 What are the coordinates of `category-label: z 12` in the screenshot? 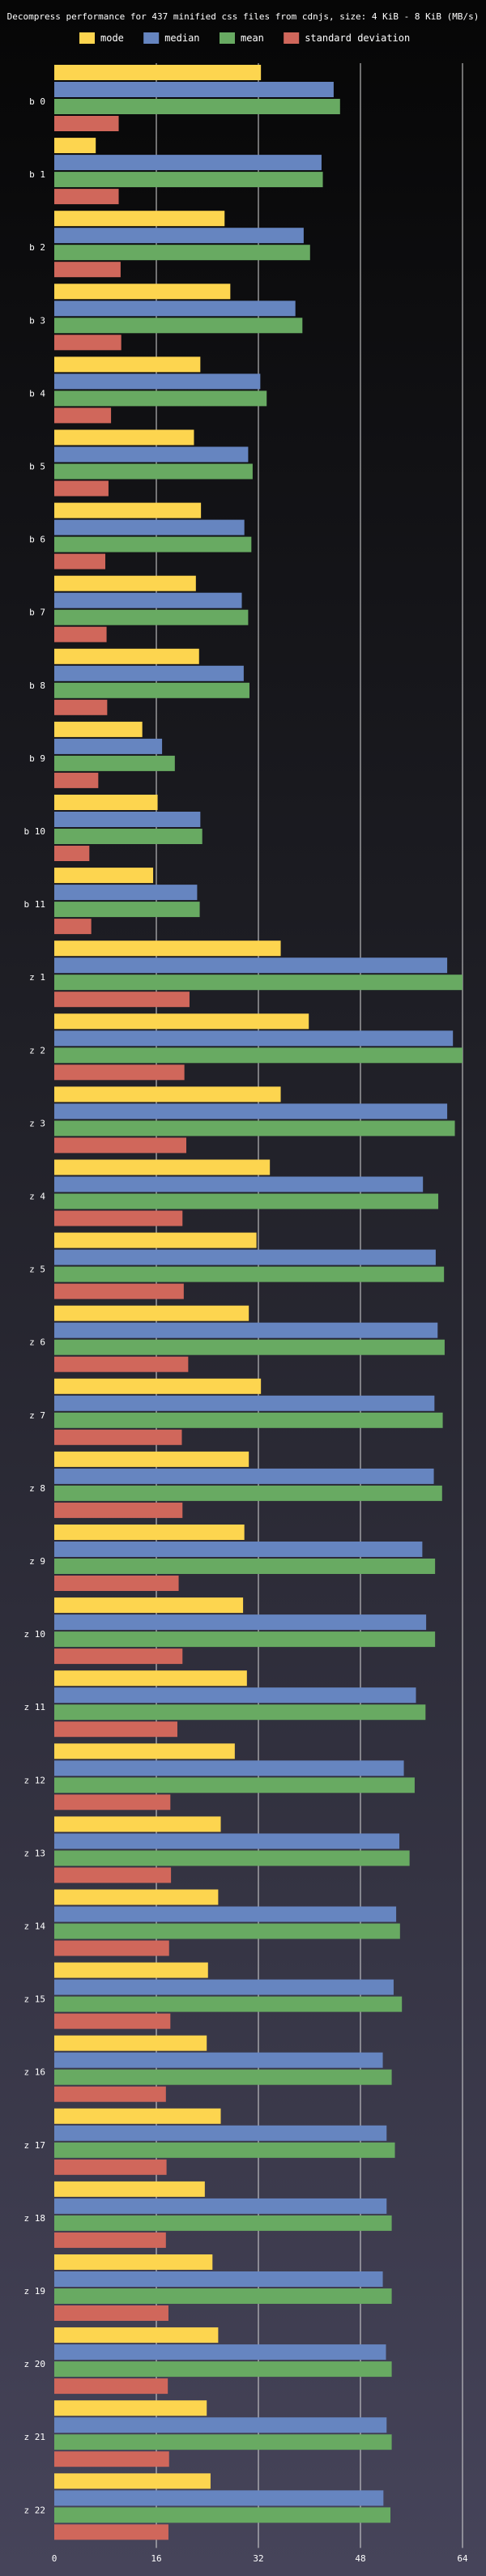 It's located at (35, 1780).